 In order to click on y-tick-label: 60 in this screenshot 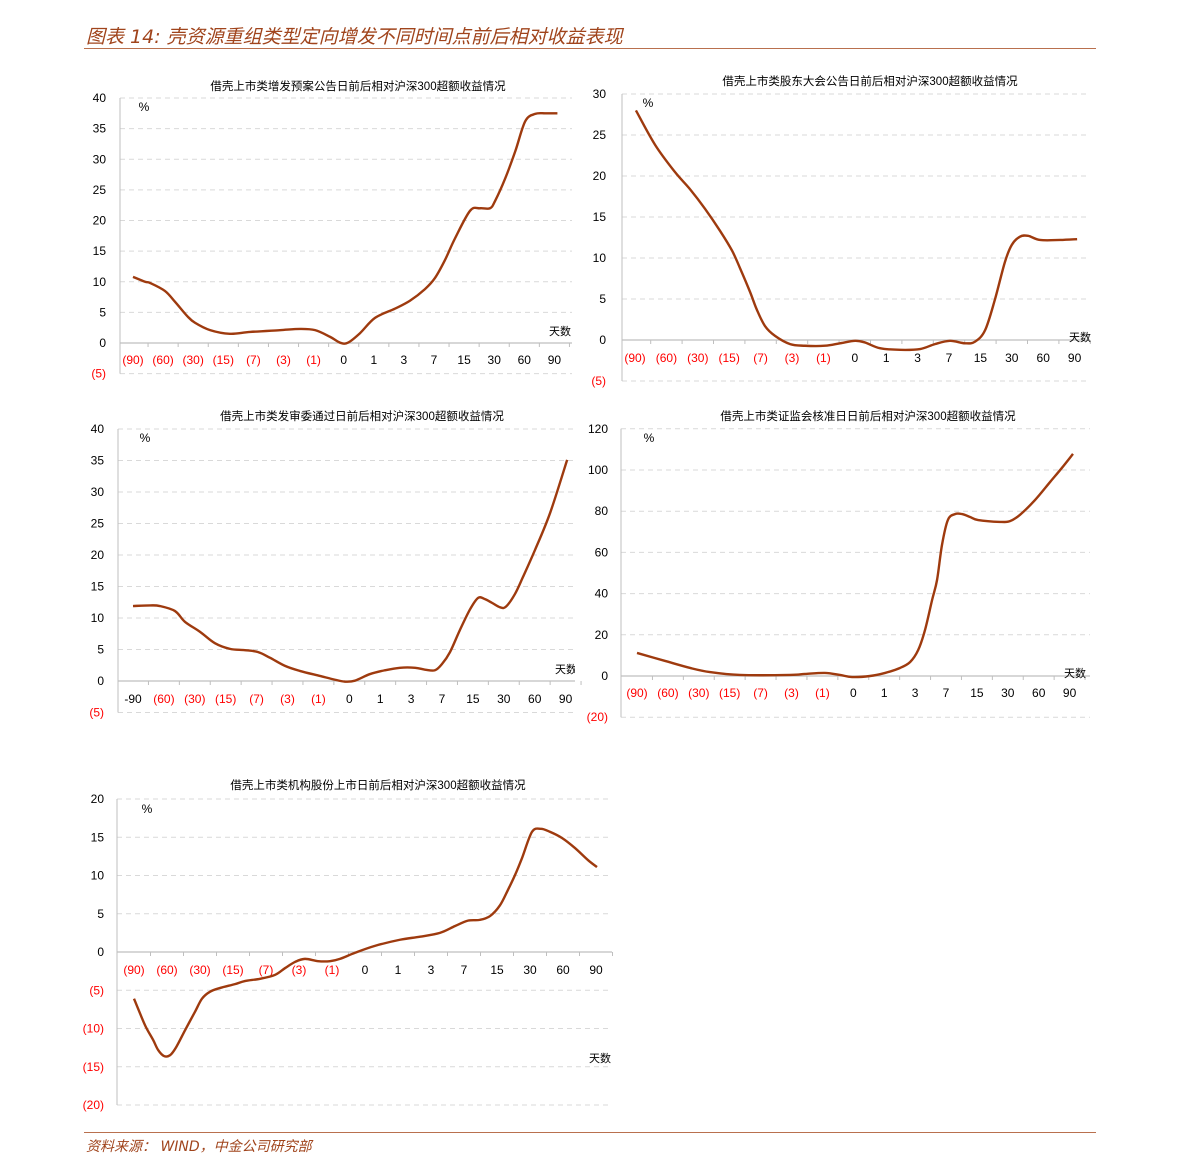, I will do `click(602, 552)`.